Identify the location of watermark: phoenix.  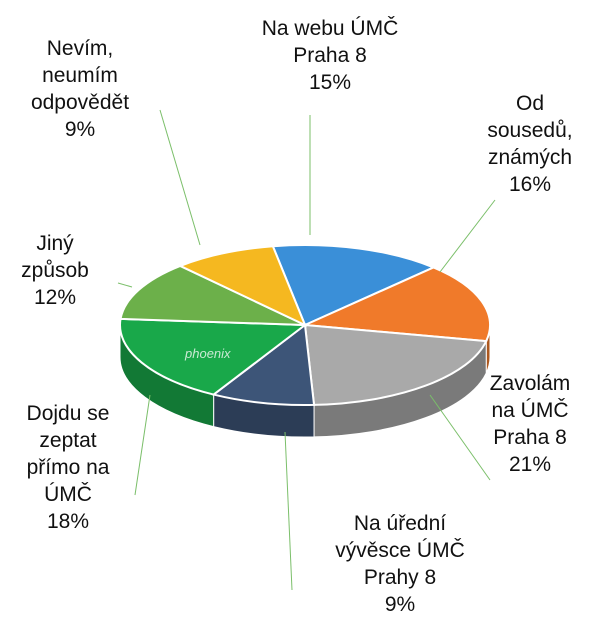
(207, 353).